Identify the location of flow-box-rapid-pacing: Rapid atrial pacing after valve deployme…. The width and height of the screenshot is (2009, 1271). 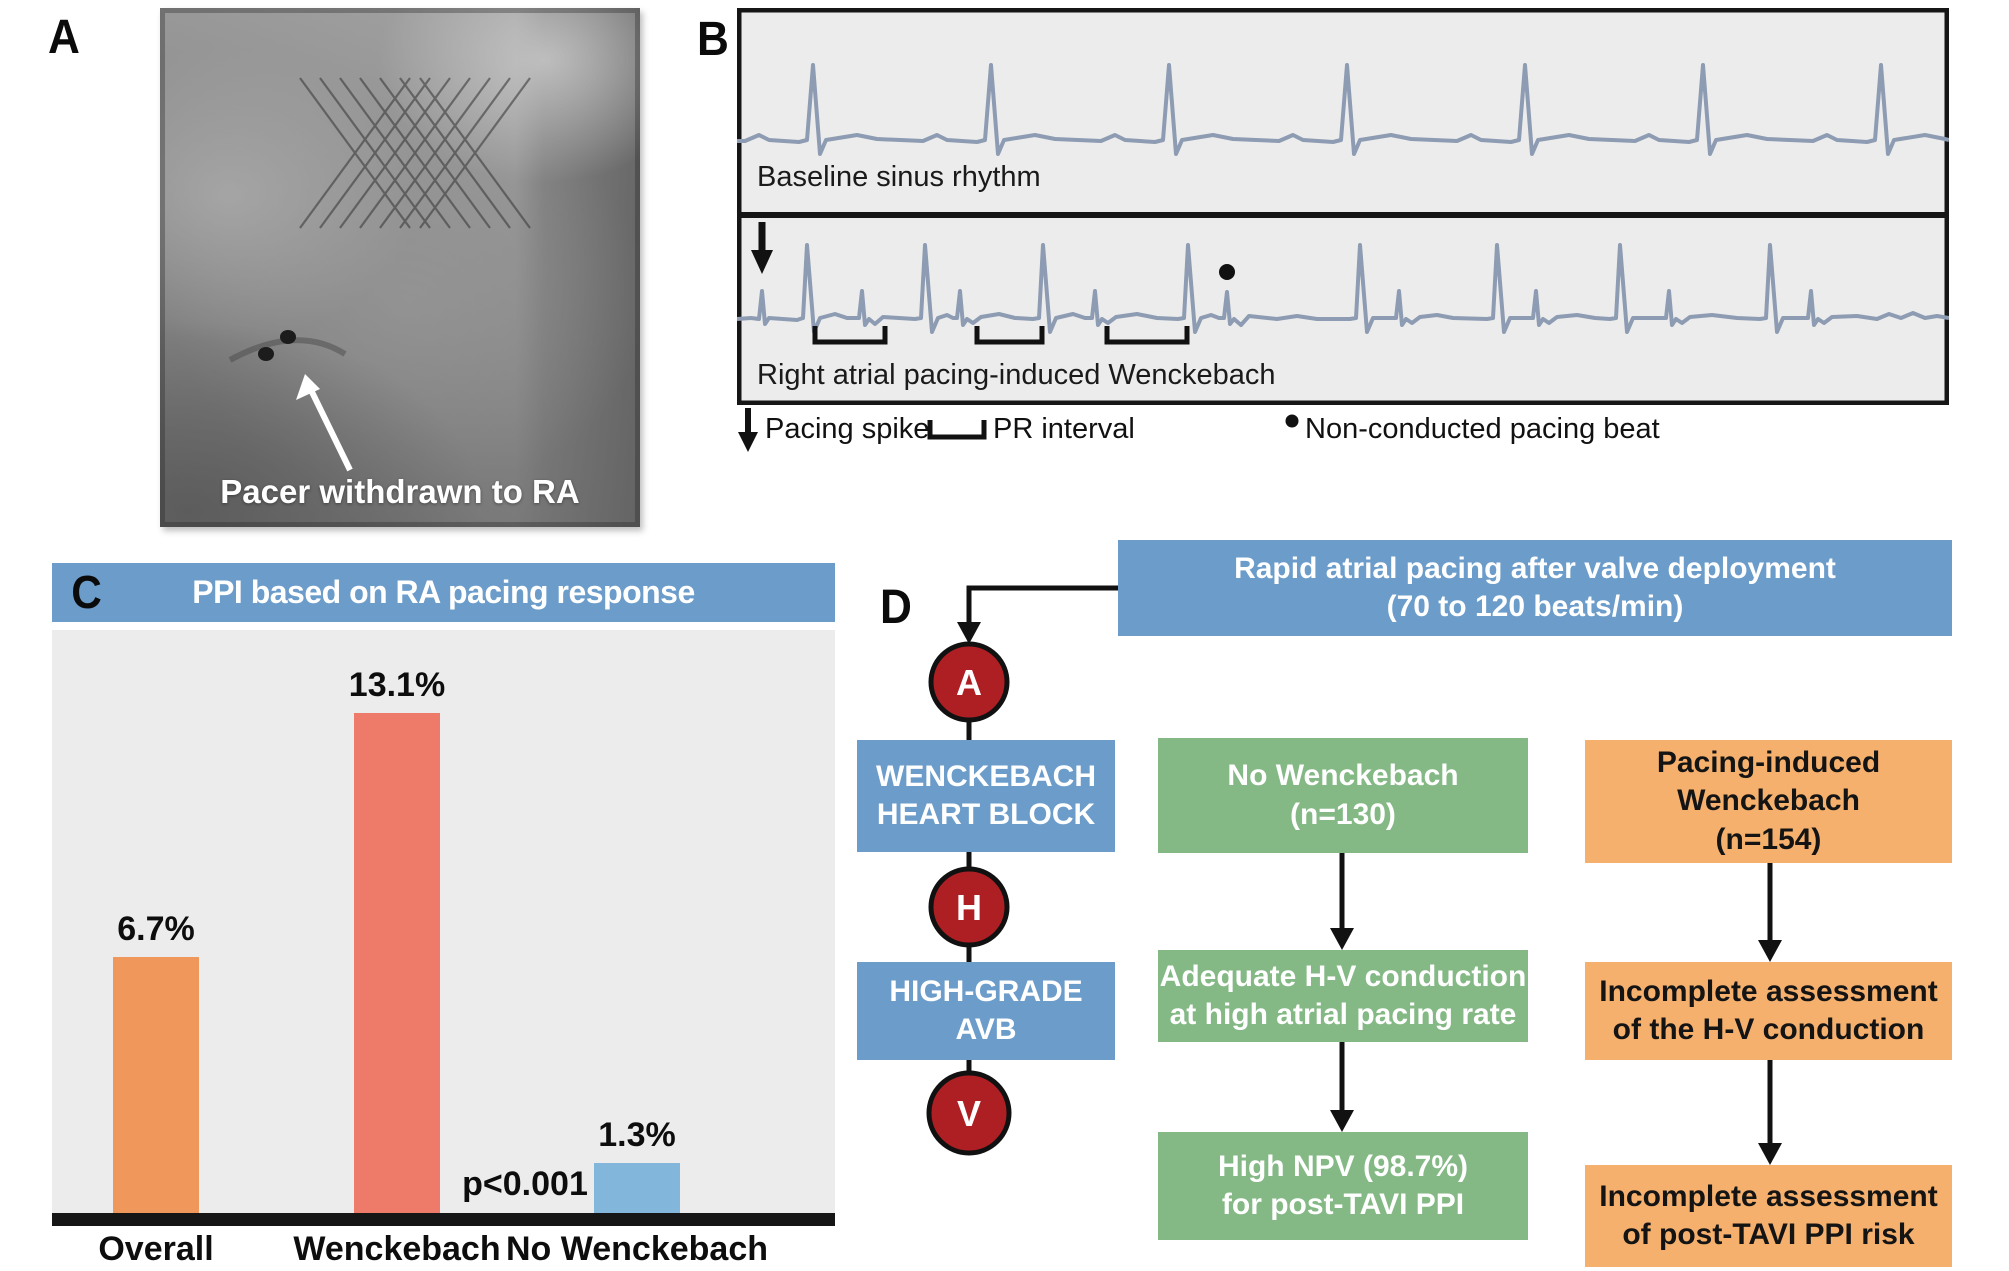
(1535, 588).